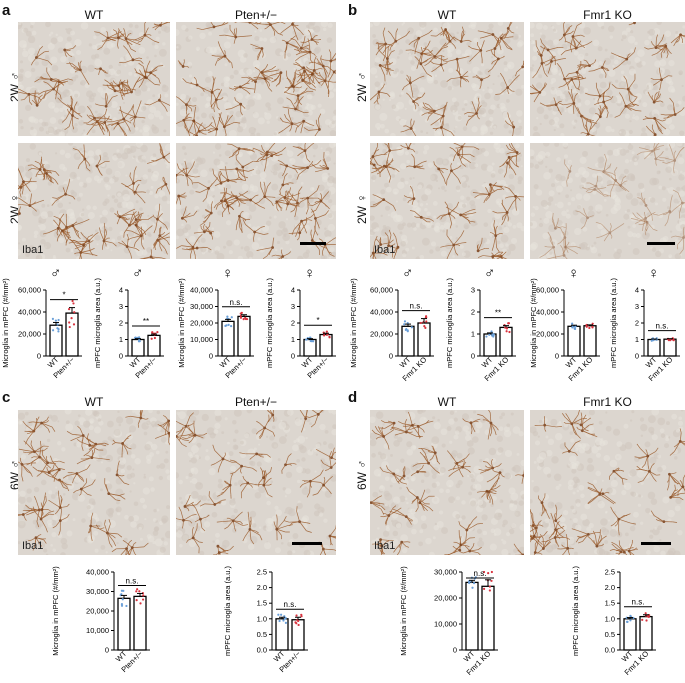 This screenshot has height=683, width=685. What do you see at coordinates (39, 356) in the screenshot?
I see `y-tick-label: 0` at bounding box center [39, 356].